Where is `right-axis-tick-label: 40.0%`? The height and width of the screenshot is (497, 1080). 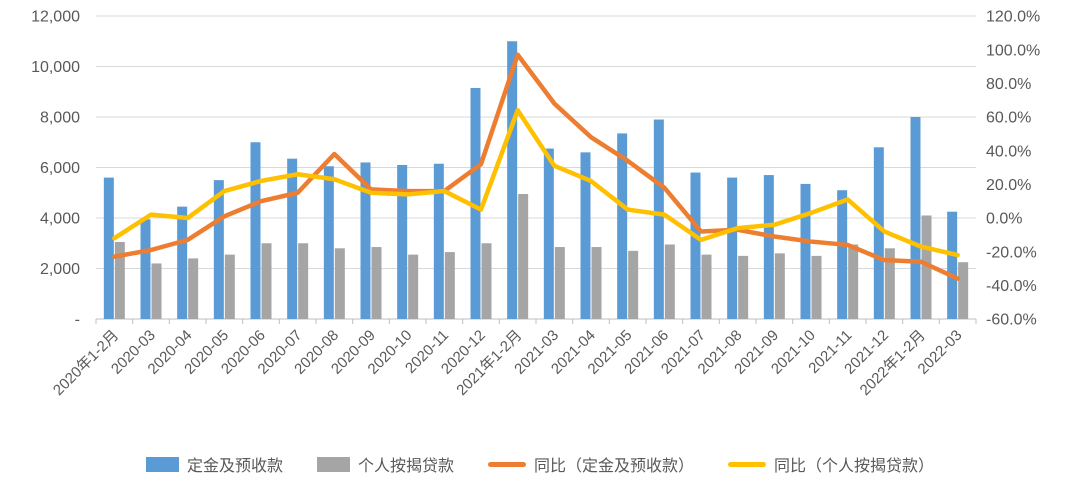 right-axis-tick-label: 40.0% is located at coordinates (1008, 151).